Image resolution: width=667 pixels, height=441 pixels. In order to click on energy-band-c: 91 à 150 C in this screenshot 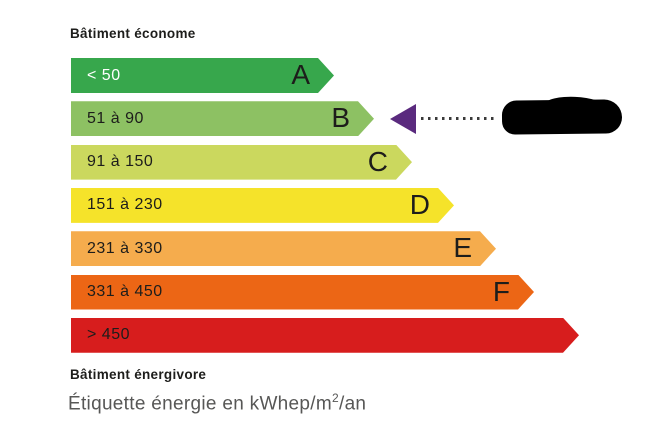, I will do `click(241, 162)`.